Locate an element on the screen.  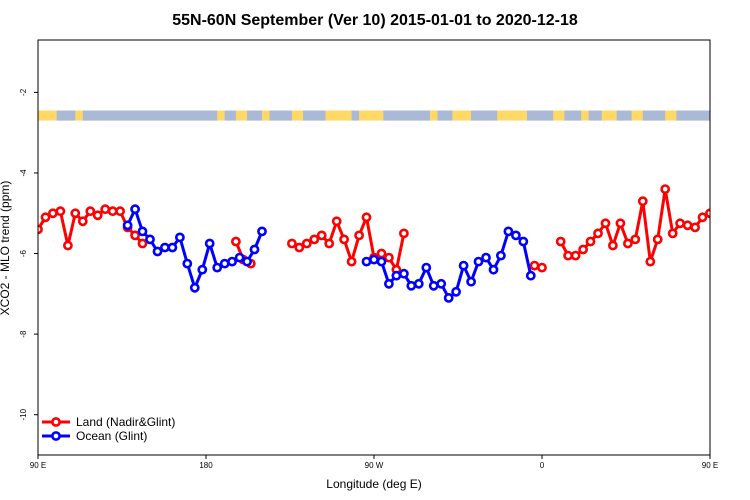
y-tick-label: -8 is located at coordinates (23, 334).